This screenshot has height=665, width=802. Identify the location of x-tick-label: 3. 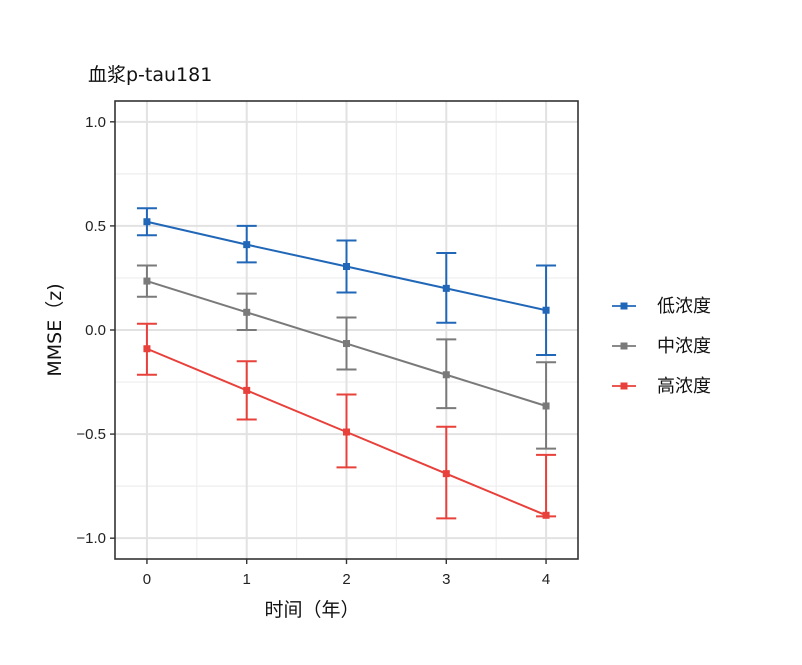
(446, 579).